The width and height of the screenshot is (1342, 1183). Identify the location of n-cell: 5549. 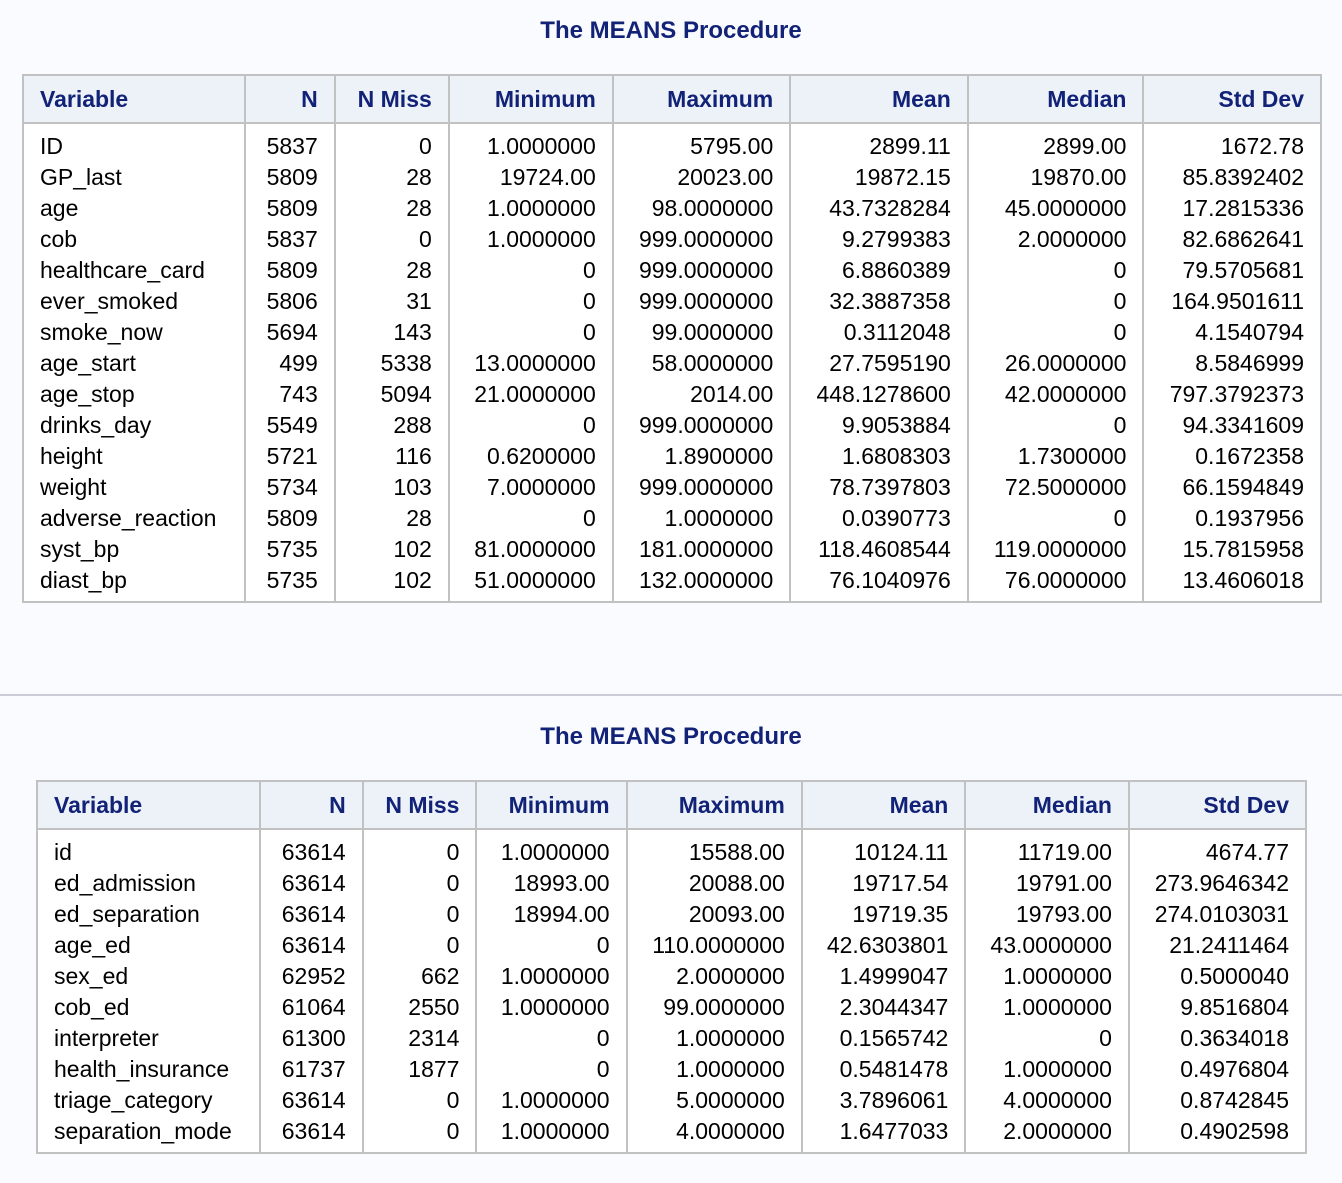
(289, 425).